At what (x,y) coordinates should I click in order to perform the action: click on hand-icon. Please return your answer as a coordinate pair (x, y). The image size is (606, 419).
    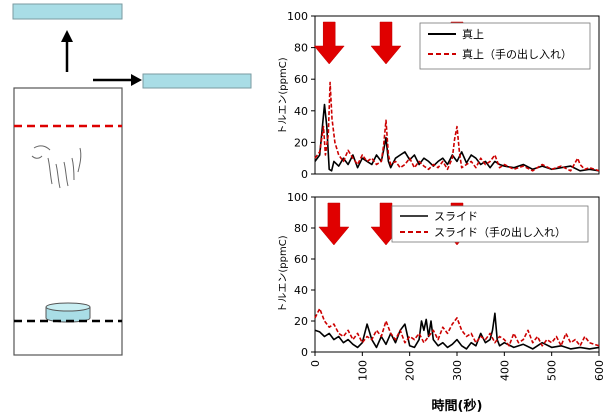
    Looking at the image, I should click on (56, 167).